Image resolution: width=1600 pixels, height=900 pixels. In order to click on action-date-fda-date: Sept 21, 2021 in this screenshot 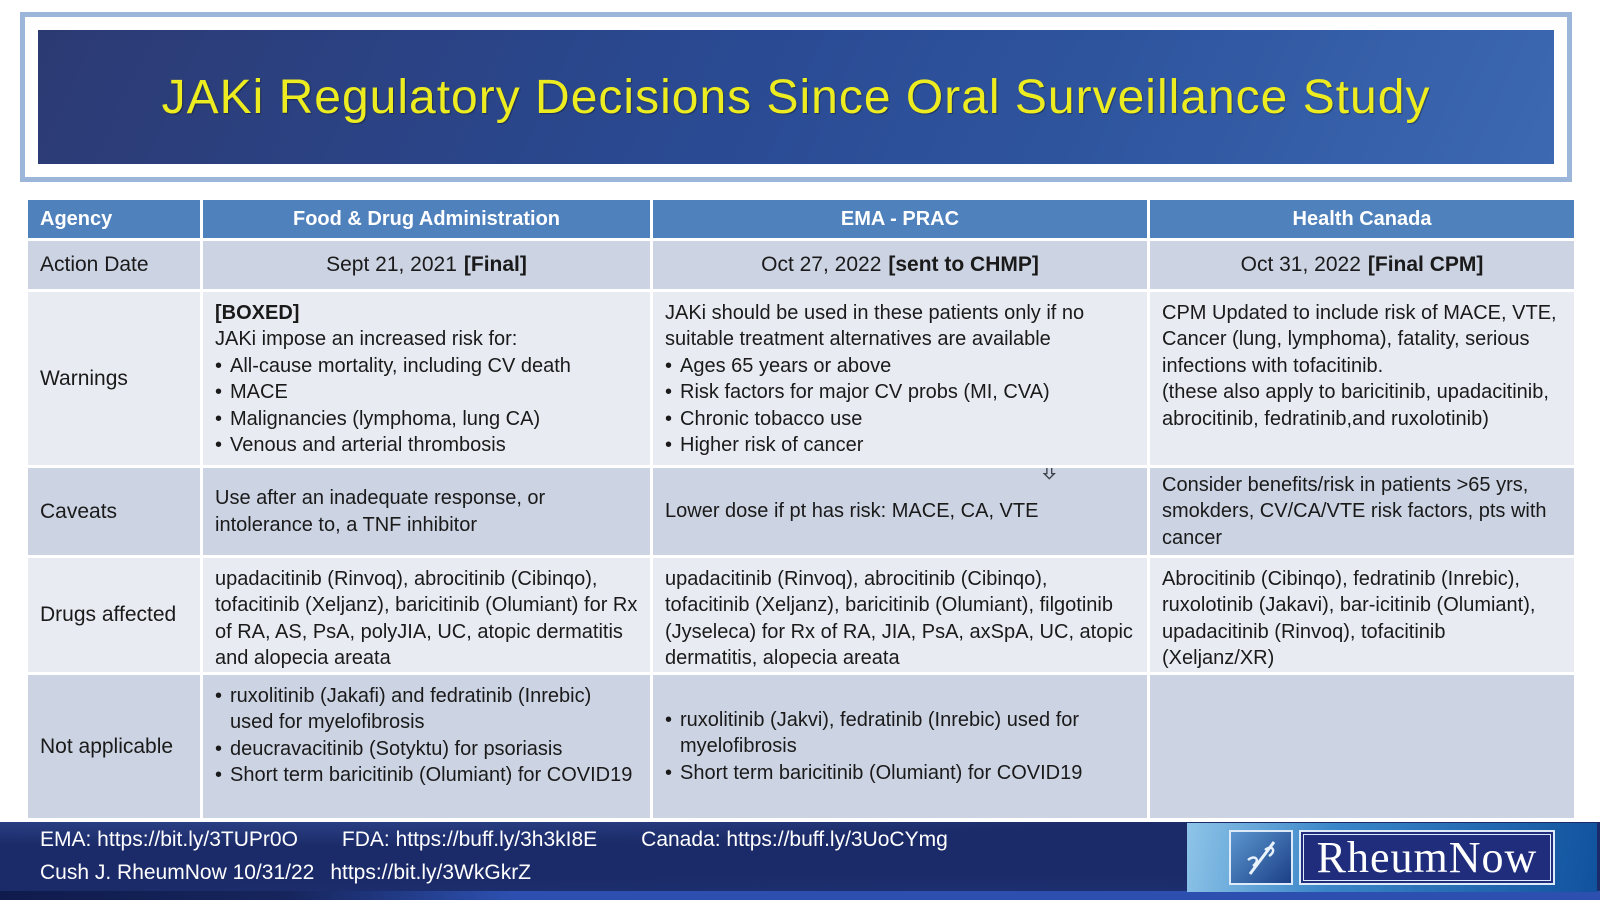, I will do `click(391, 265)`.